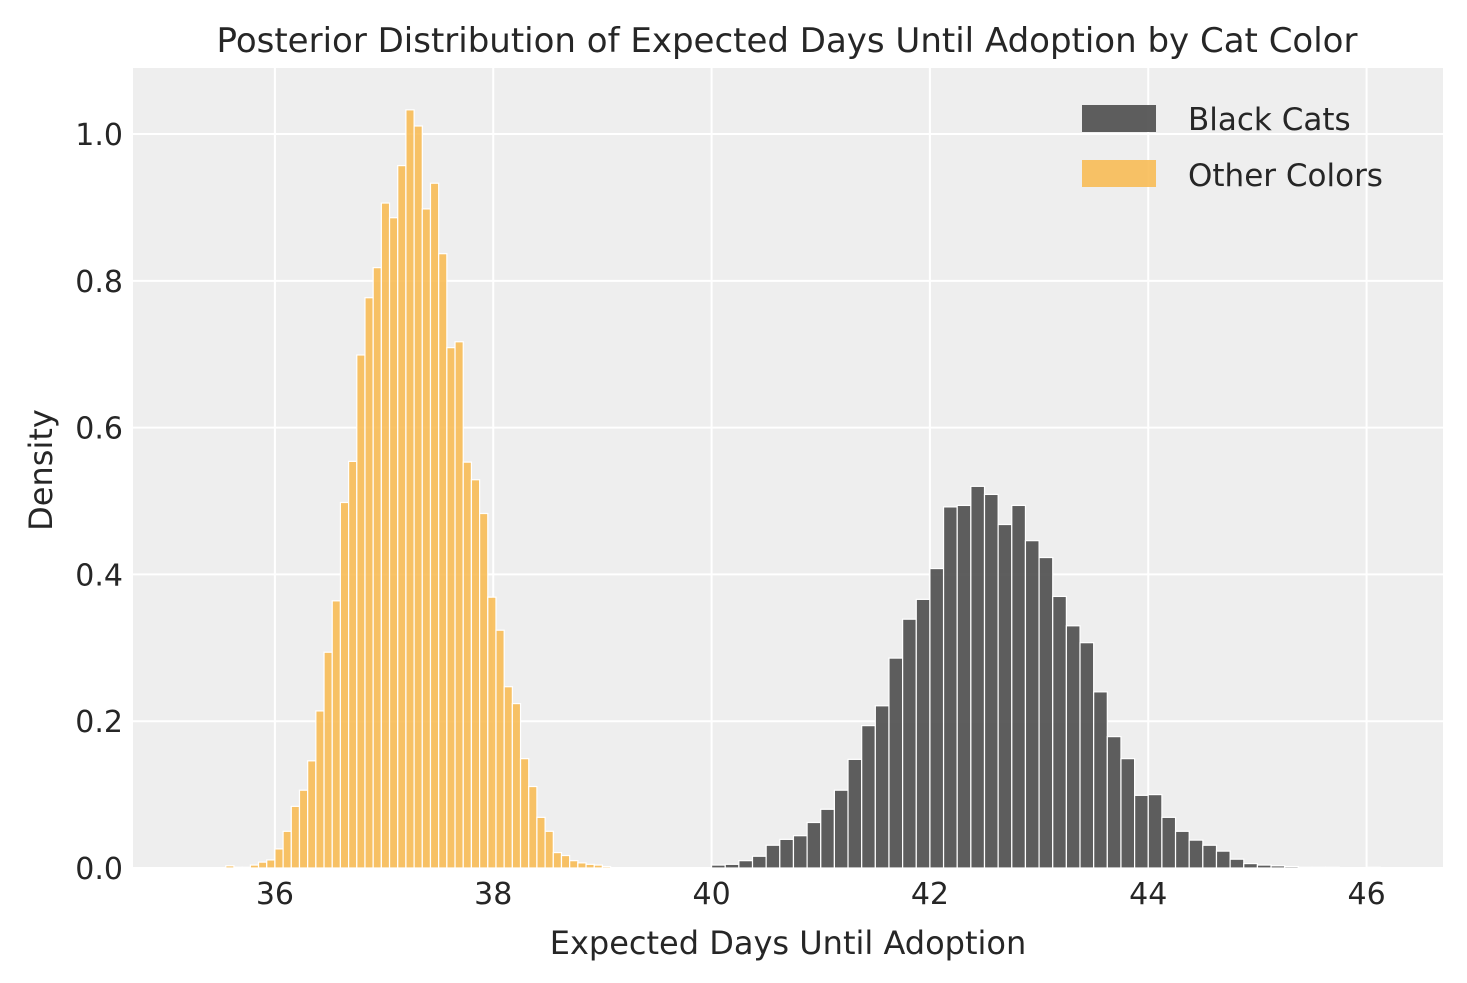 The height and width of the screenshot is (983, 1467). I want to click on x-axis-label: Expected Days Until Adoption, so click(788, 943).